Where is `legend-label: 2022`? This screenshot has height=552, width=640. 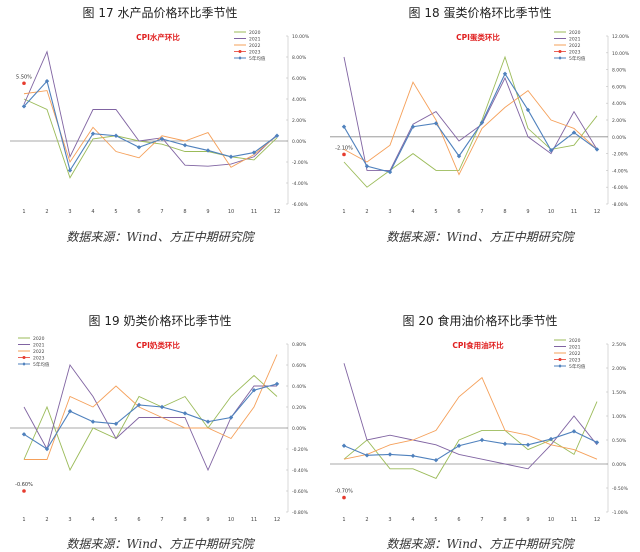
legend-label: 2022 is located at coordinates (255, 46).